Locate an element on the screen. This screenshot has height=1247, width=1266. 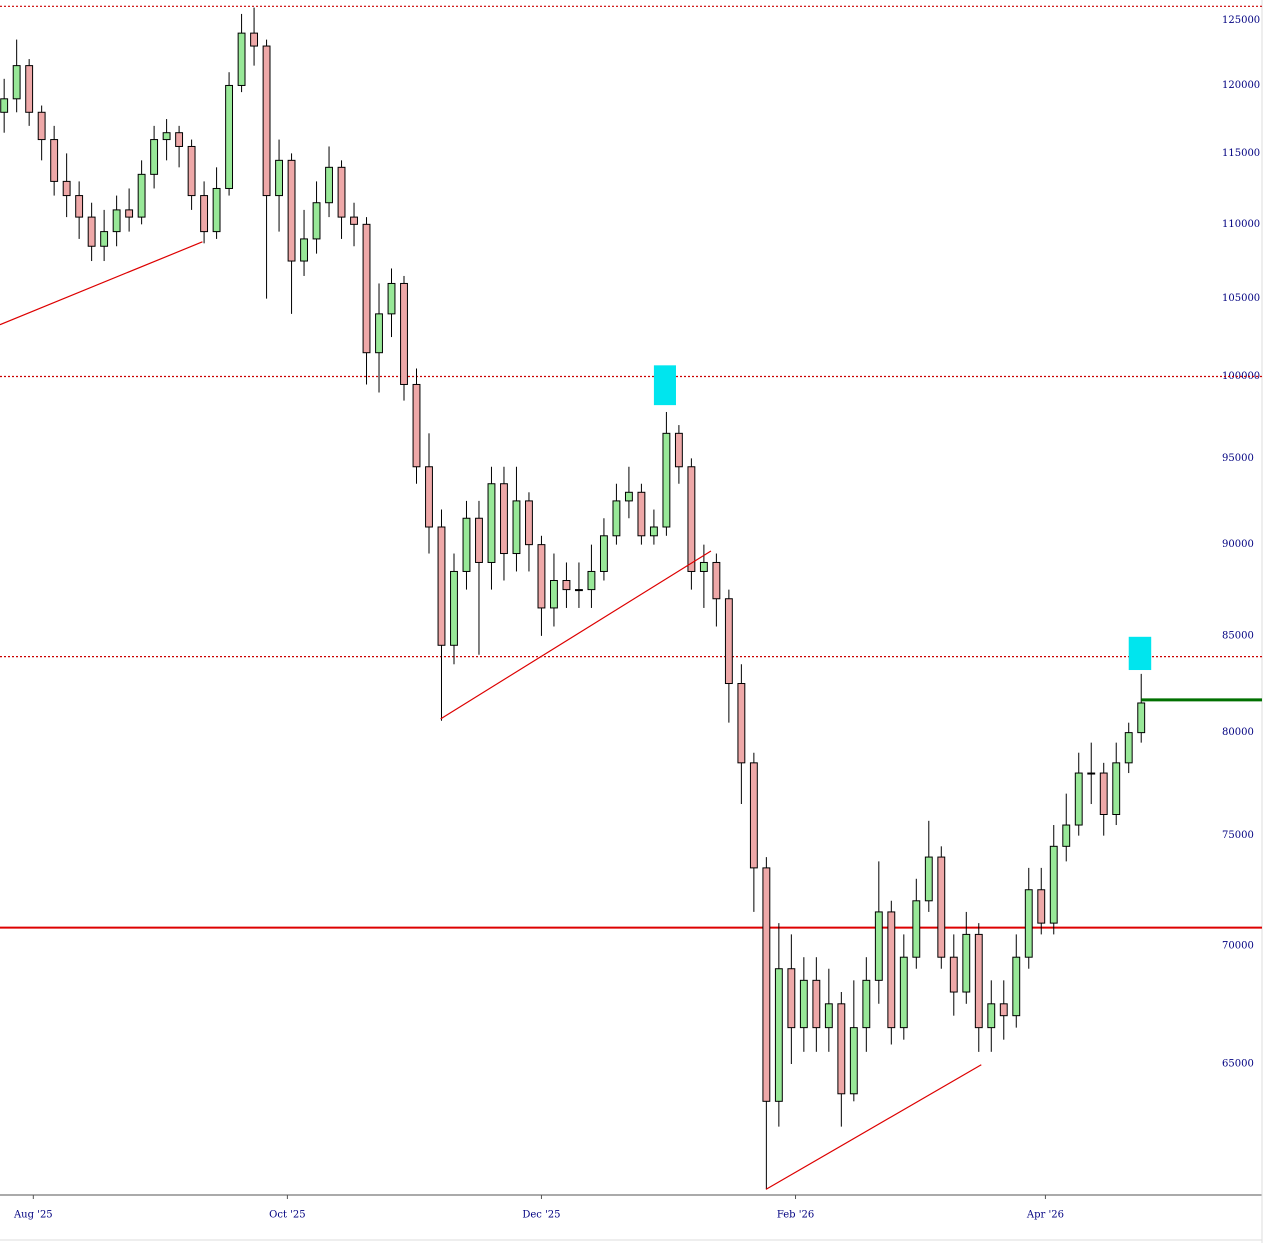
y-tick-label: 75000 is located at coordinates (1238, 835).